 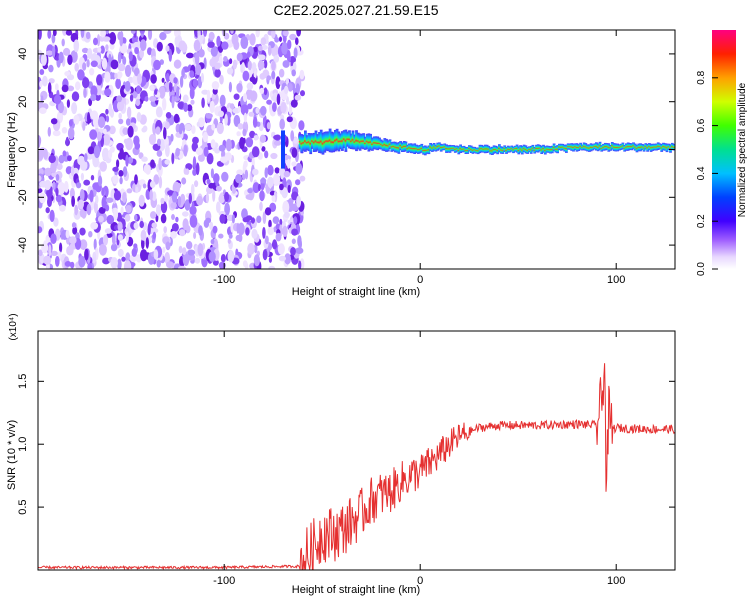 I want to click on colorbar-gradient, so click(x=724, y=149).